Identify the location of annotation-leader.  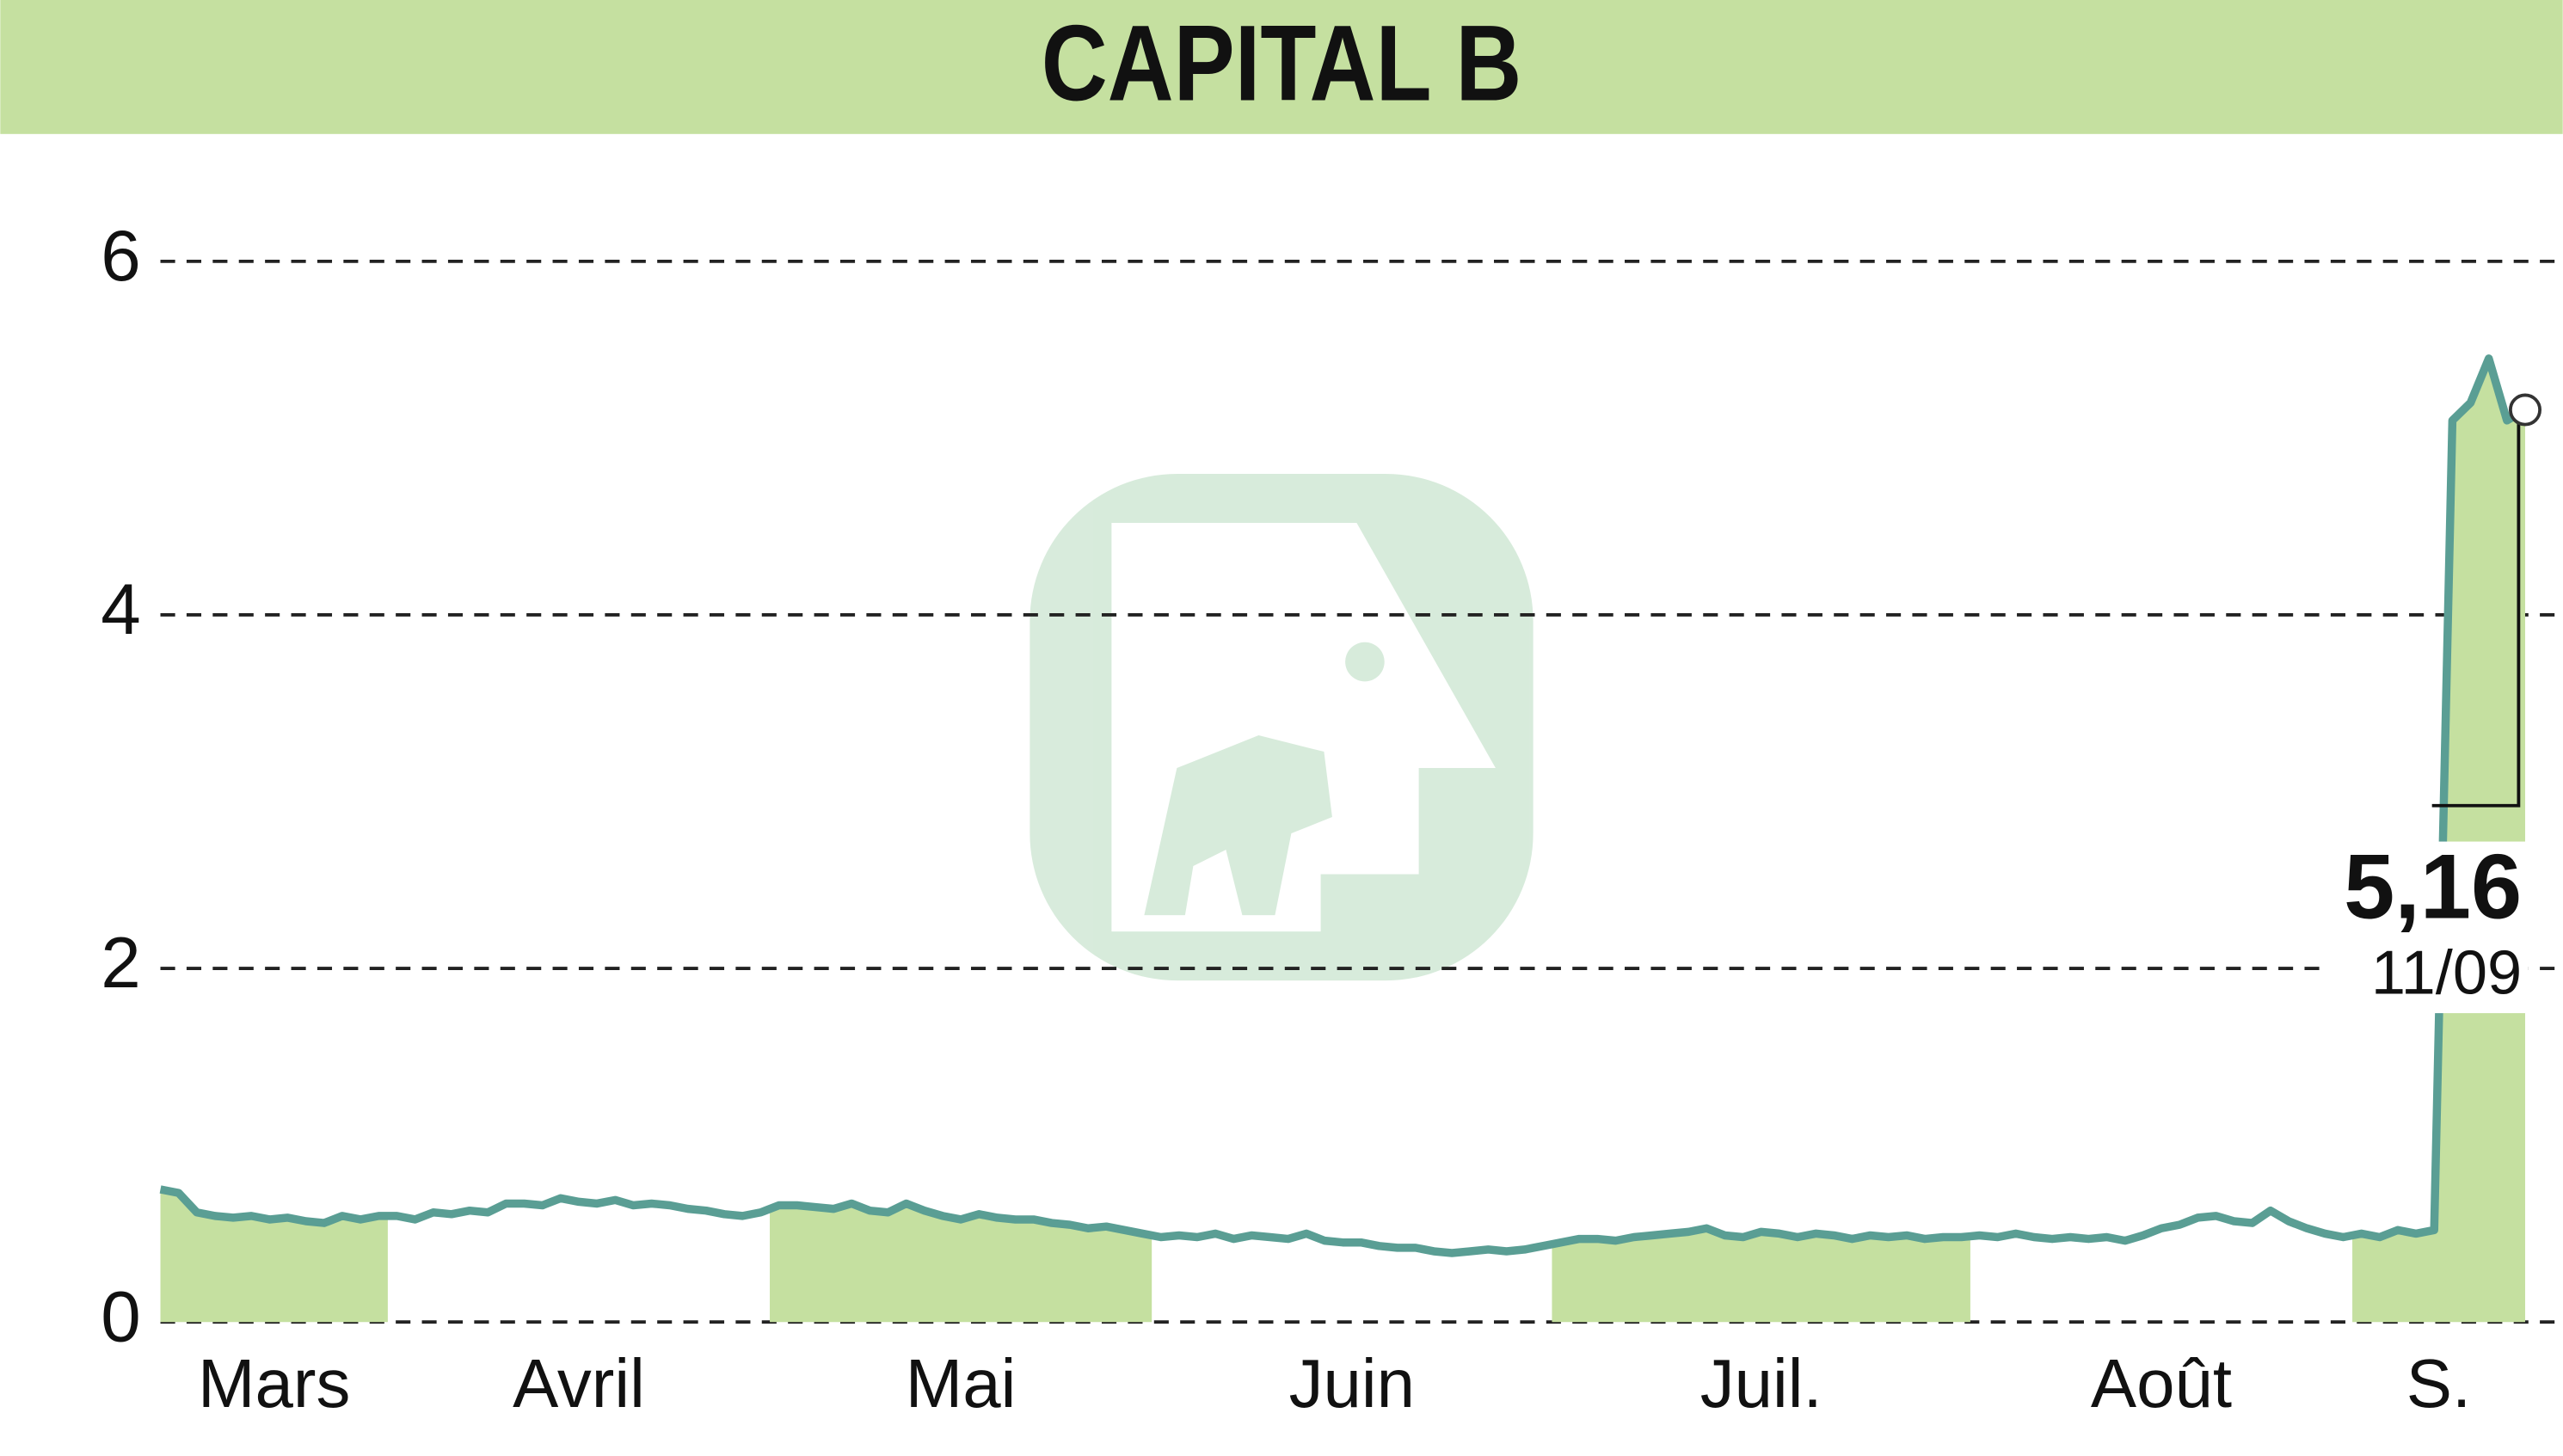
(2476, 609).